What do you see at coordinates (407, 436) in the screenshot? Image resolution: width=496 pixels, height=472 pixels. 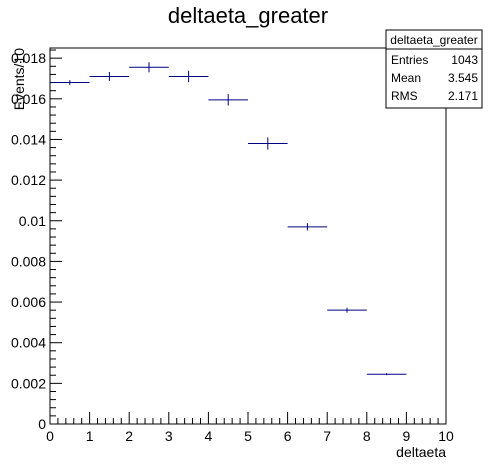 I see `x-tick-label: 9` at bounding box center [407, 436].